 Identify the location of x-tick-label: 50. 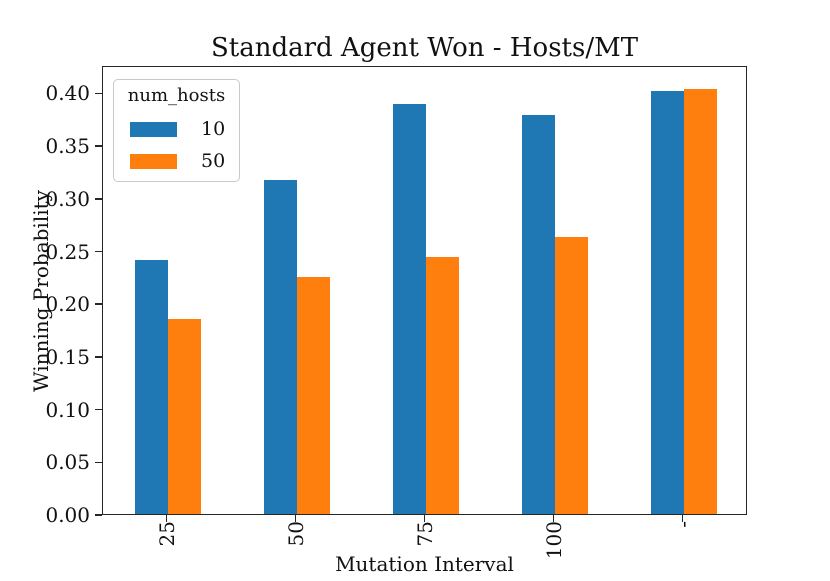
(295, 534).